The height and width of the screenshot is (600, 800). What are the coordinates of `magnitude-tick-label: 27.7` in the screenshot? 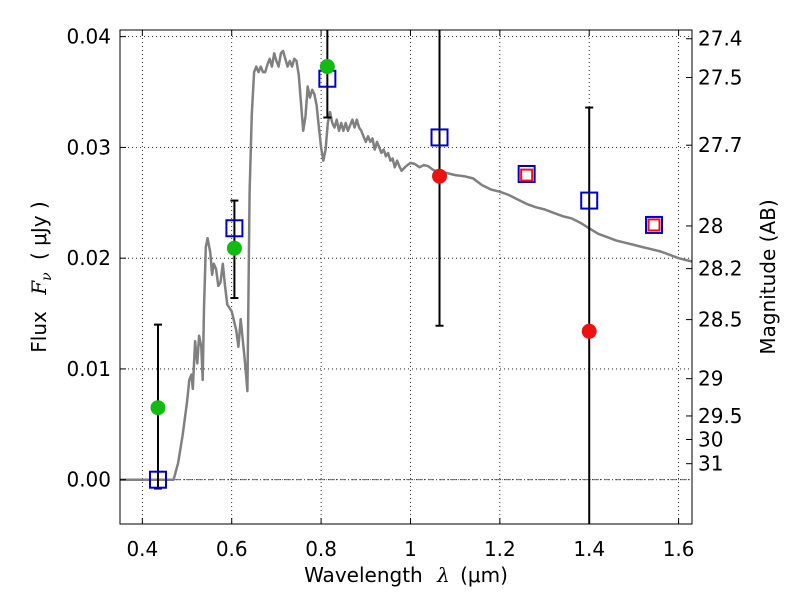 It's located at (720, 145).